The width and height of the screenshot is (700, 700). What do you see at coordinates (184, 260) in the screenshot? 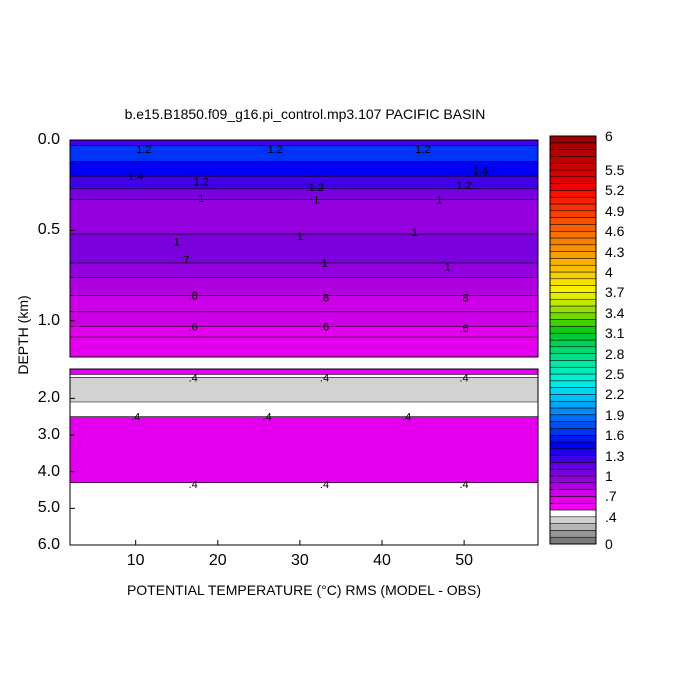
I see `contour-label: .7` at bounding box center [184, 260].